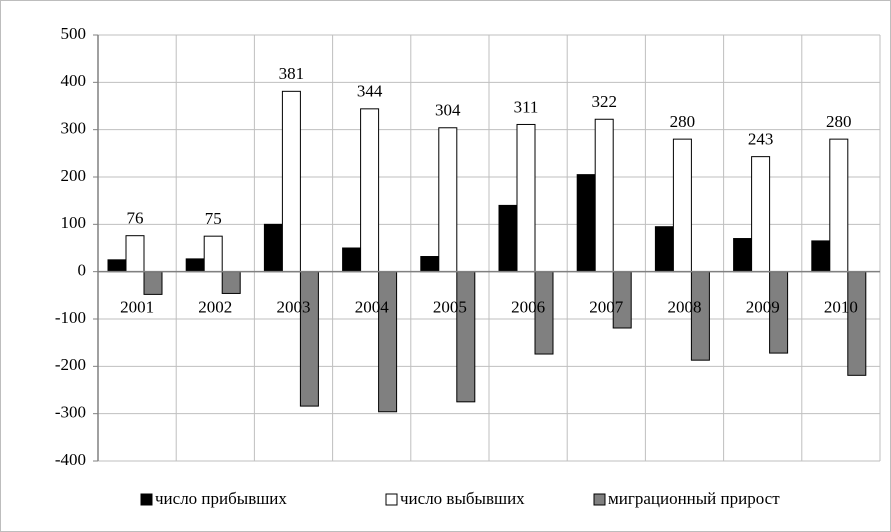  What do you see at coordinates (526, 106) in the screenshot?
I see `data-label: 311` at bounding box center [526, 106].